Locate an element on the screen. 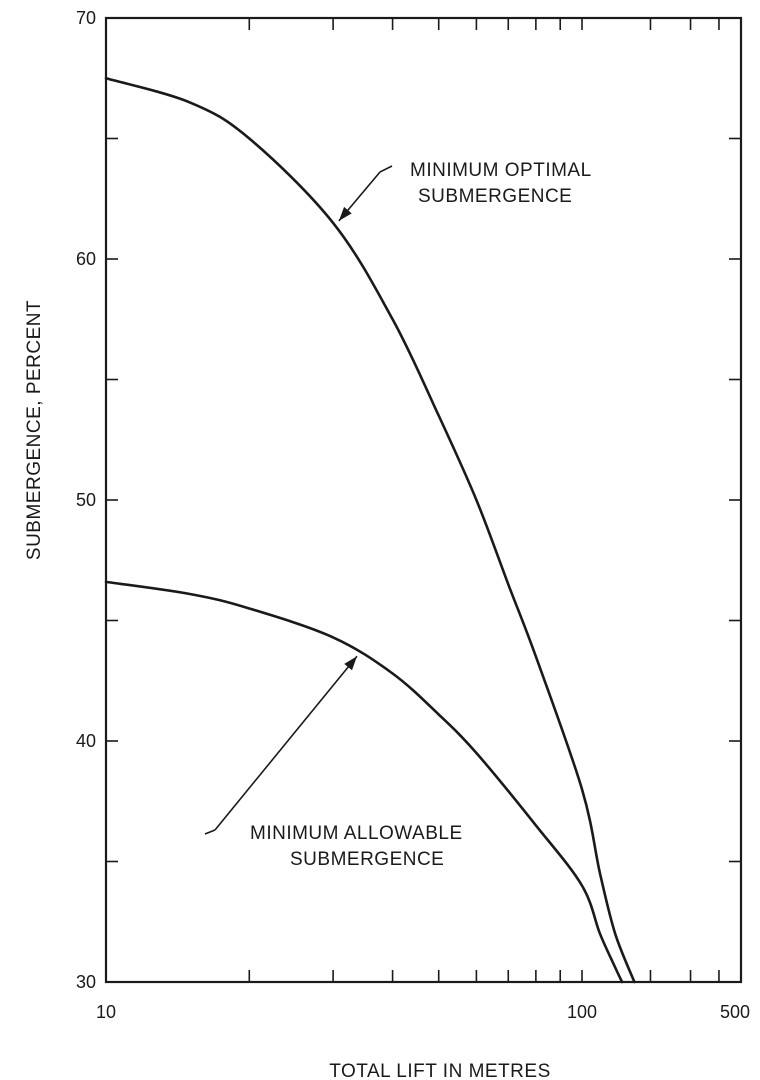 This screenshot has height=1080, width=760. x-tick-label: 100 is located at coordinates (582, 1012).